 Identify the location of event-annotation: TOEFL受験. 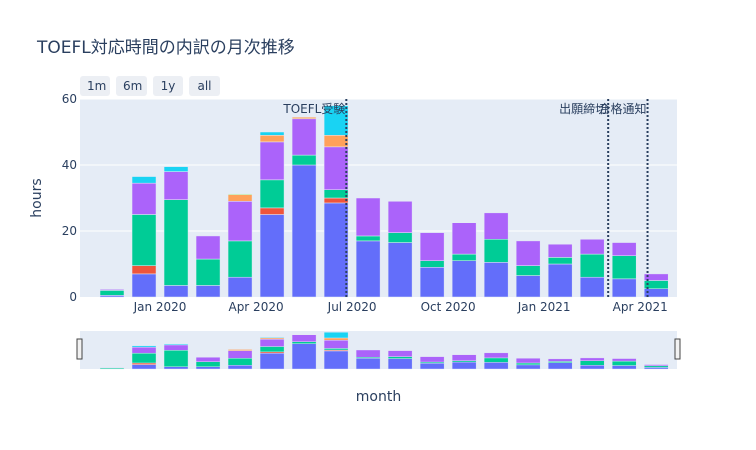
(313, 108).